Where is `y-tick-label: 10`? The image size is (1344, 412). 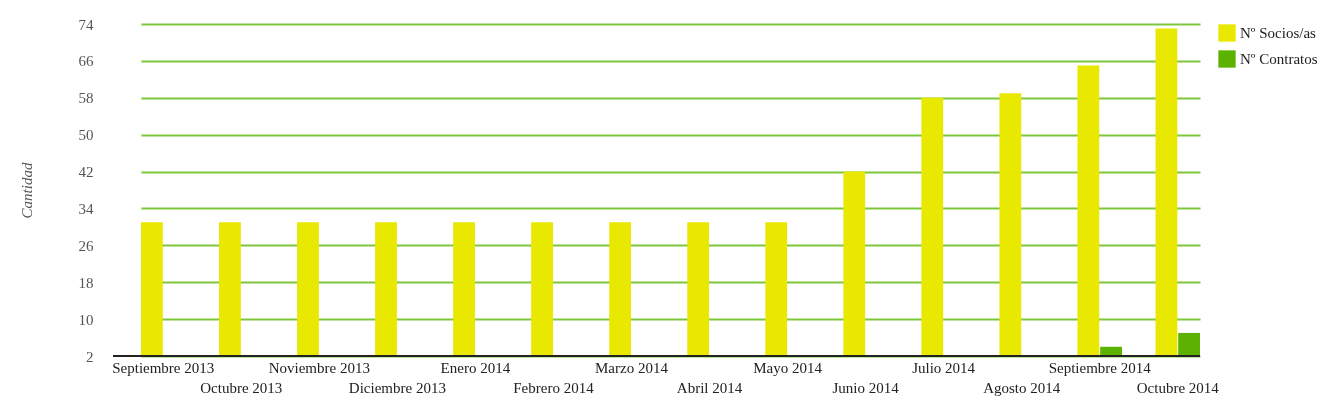 y-tick-label: 10 is located at coordinates (86, 319).